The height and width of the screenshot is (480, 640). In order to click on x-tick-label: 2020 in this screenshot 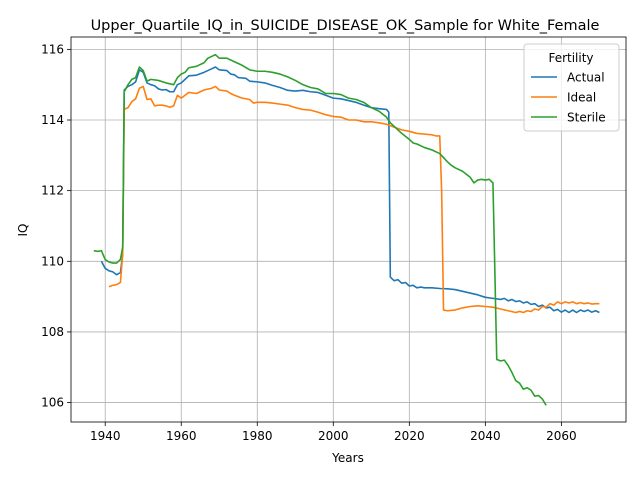, I will do `click(409, 436)`.